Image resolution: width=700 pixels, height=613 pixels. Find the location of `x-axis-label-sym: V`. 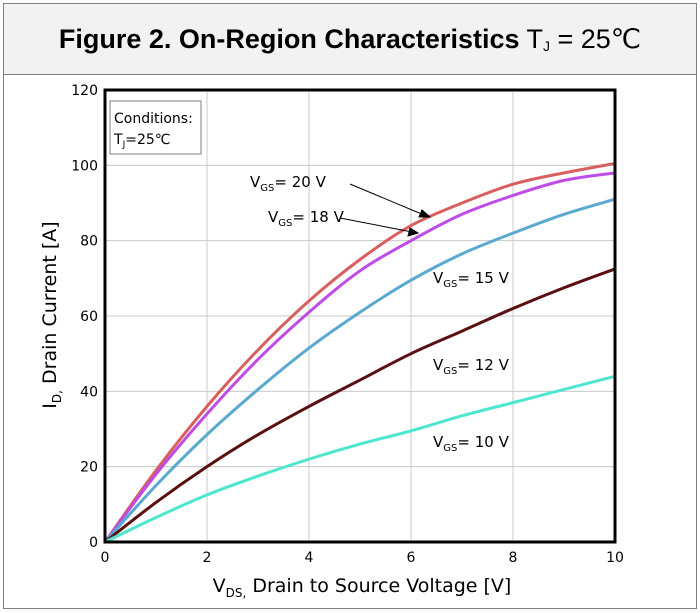

x-axis-label-sym: V is located at coordinates (219, 586).